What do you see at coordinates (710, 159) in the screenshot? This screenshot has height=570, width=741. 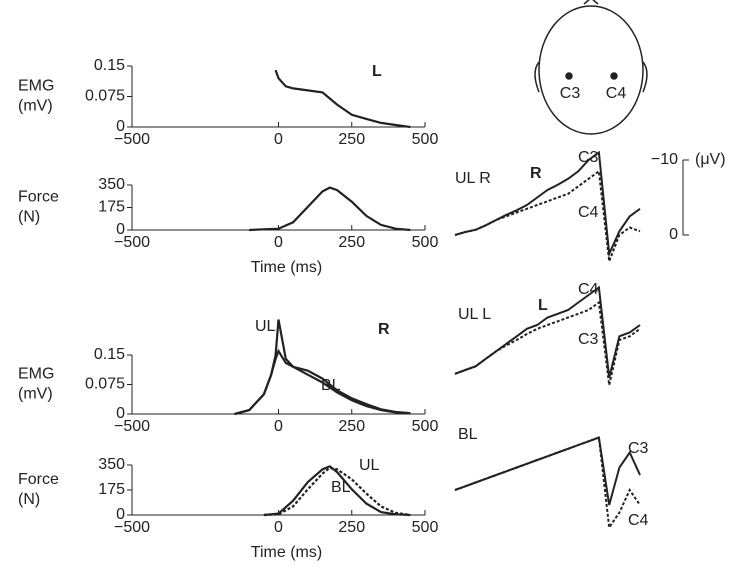 I see `scale-unit: (μV)` at bounding box center [710, 159].